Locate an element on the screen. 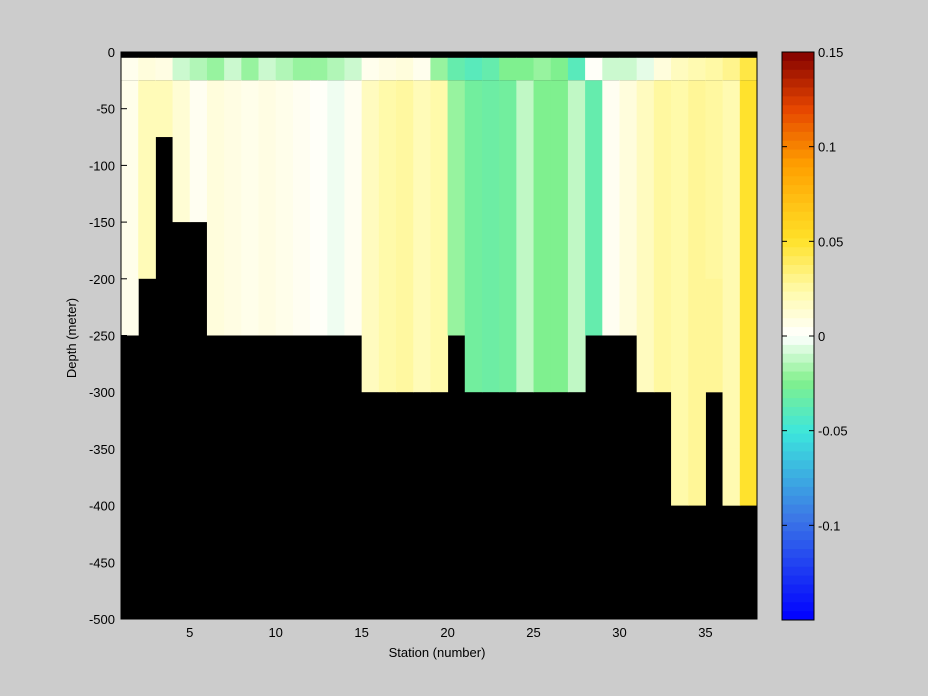  y-tick-label: -150 is located at coordinates (102, 222).